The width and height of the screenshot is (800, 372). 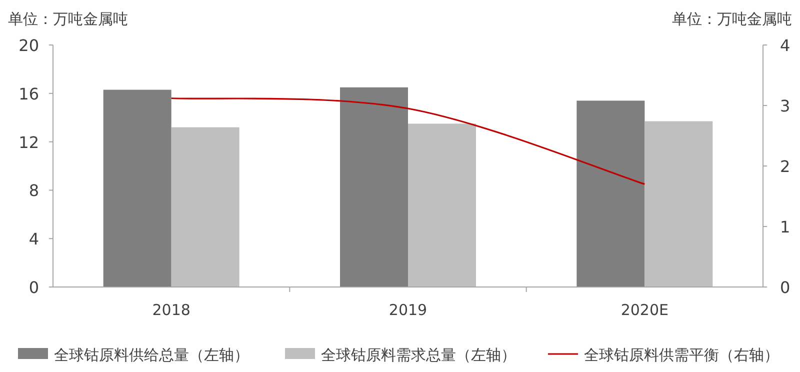 What do you see at coordinates (785, 227) in the screenshot?
I see `y2-tick-label: 1` at bounding box center [785, 227].